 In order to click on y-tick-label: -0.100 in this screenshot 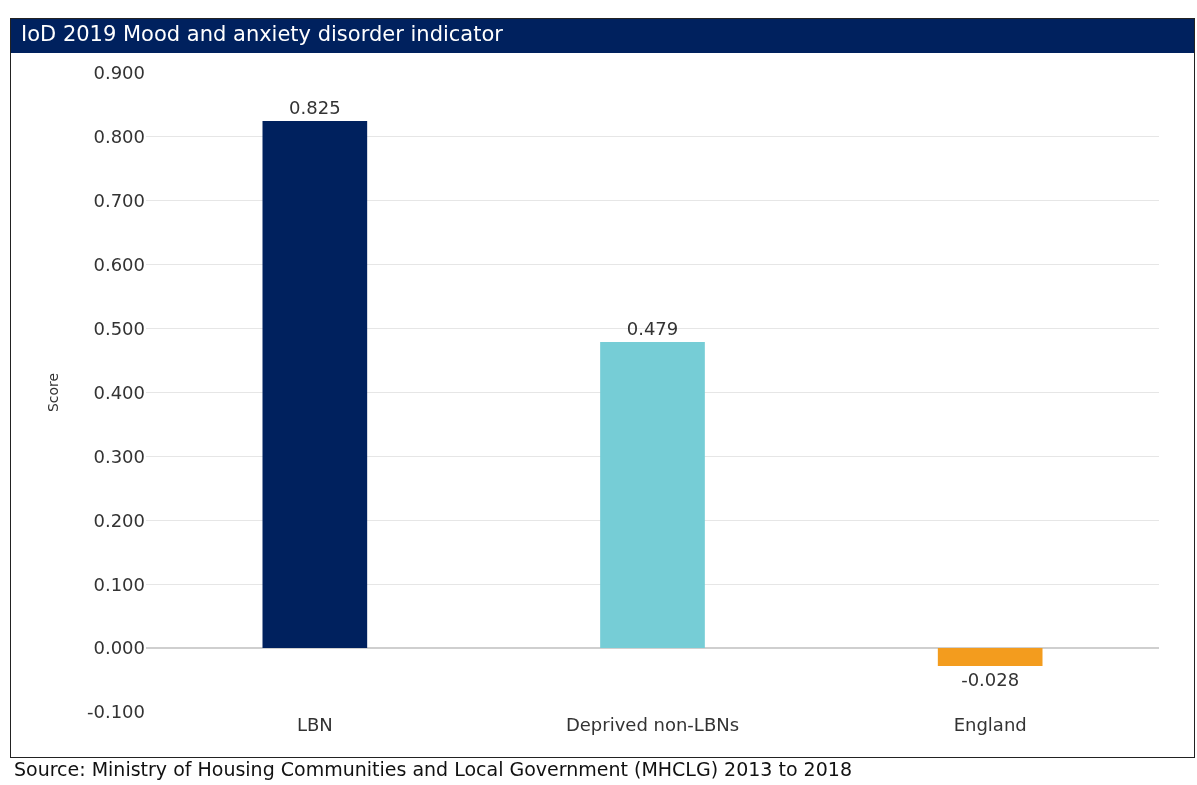, I will do `click(115, 712)`.